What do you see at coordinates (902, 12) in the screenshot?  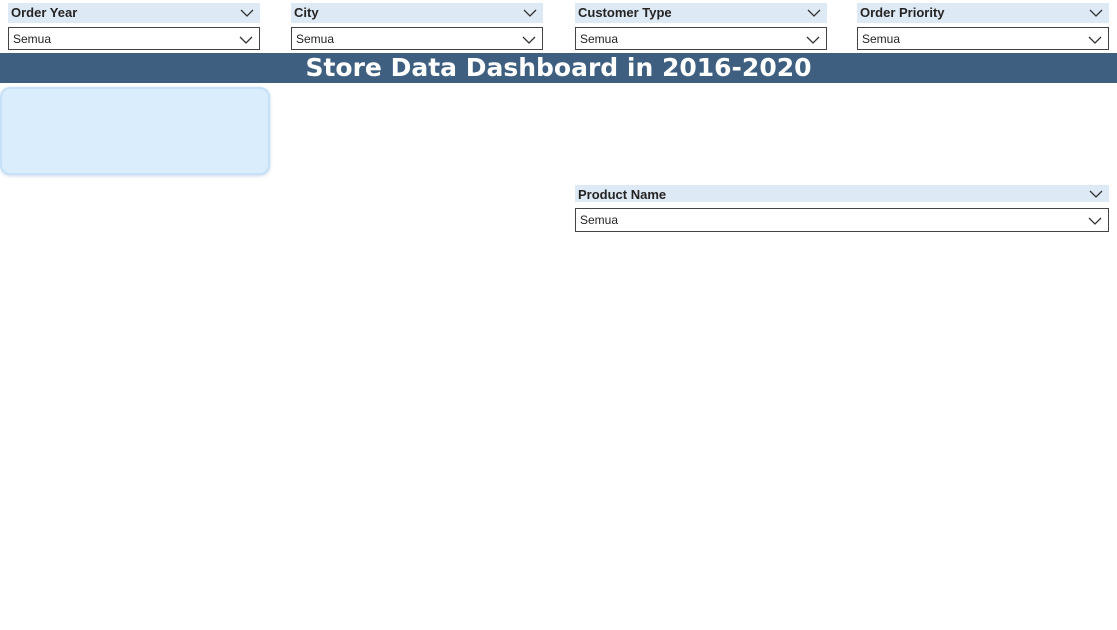 I see `filter-label-text: Order Priority` at bounding box center [902, 12].